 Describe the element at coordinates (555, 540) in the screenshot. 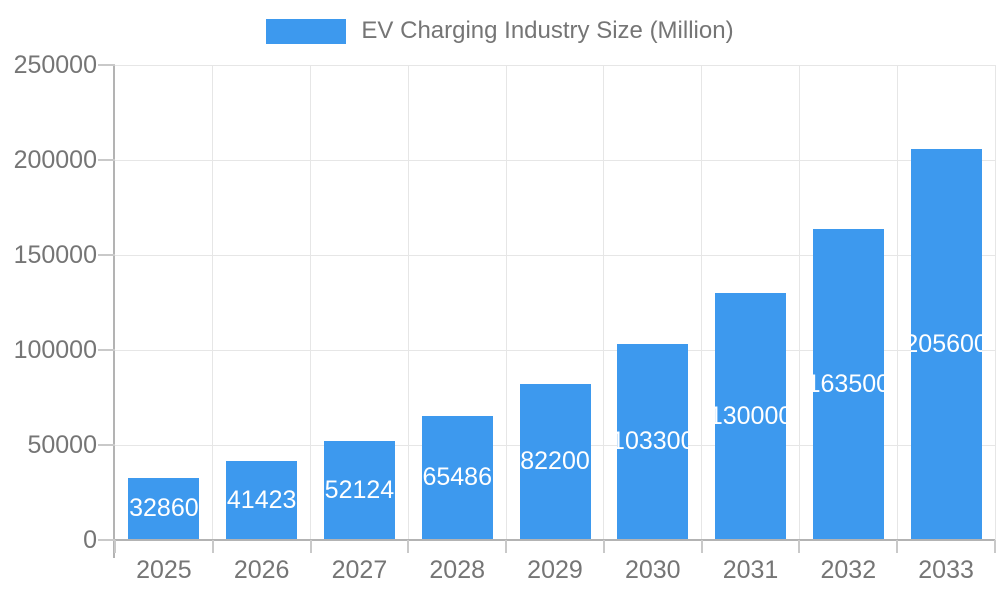

I see `x-axis-line` at that location.